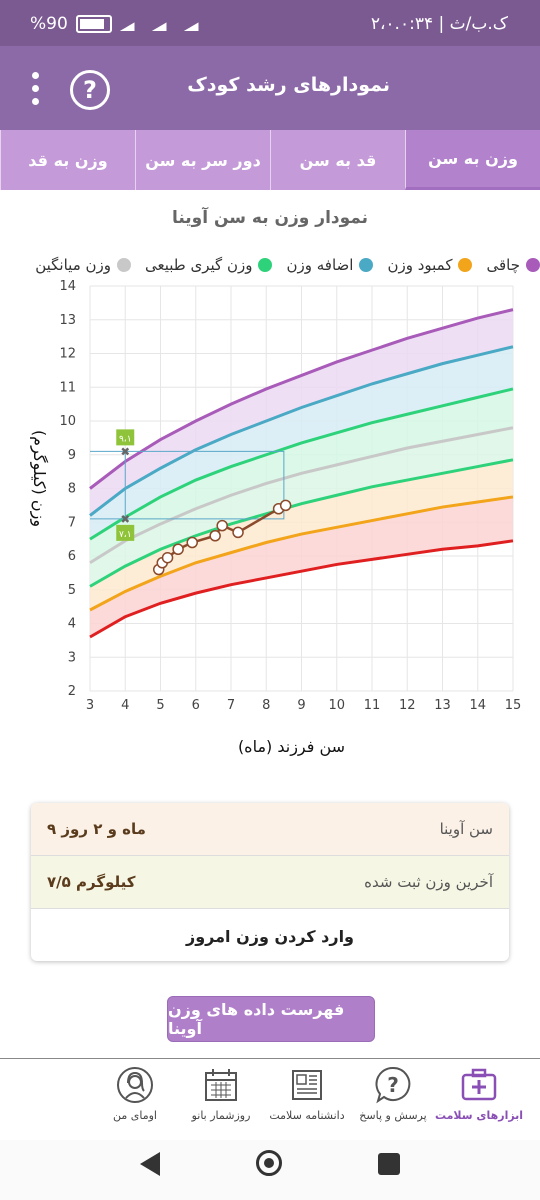 The image size is (540, 1200). I want to click on marker-label: ۹،۱, so click(125, 439).